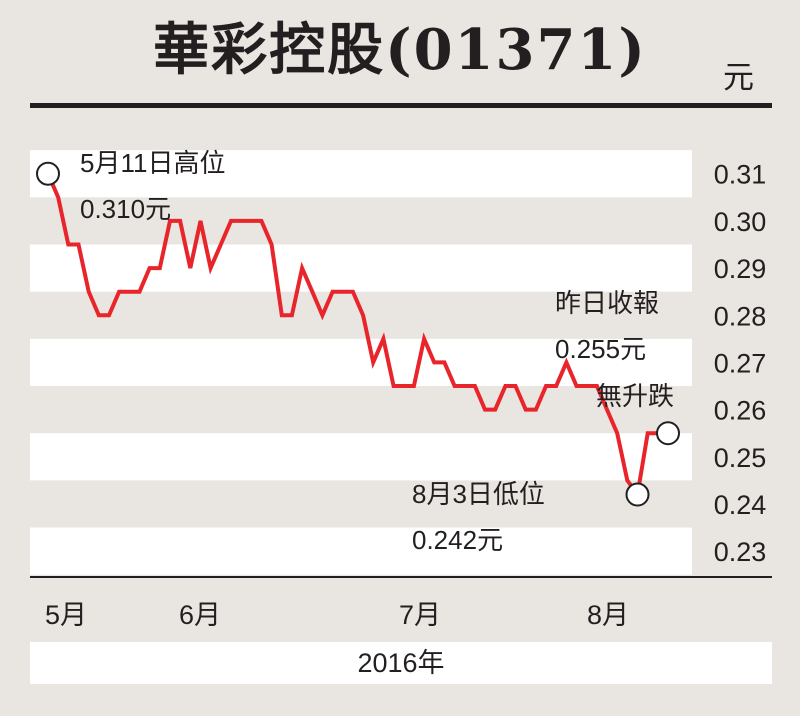  What do you see at coordinates (740, 458) in the screenshot?
I see `y-tick-label: 0.25` at bounding box center [740, 458].